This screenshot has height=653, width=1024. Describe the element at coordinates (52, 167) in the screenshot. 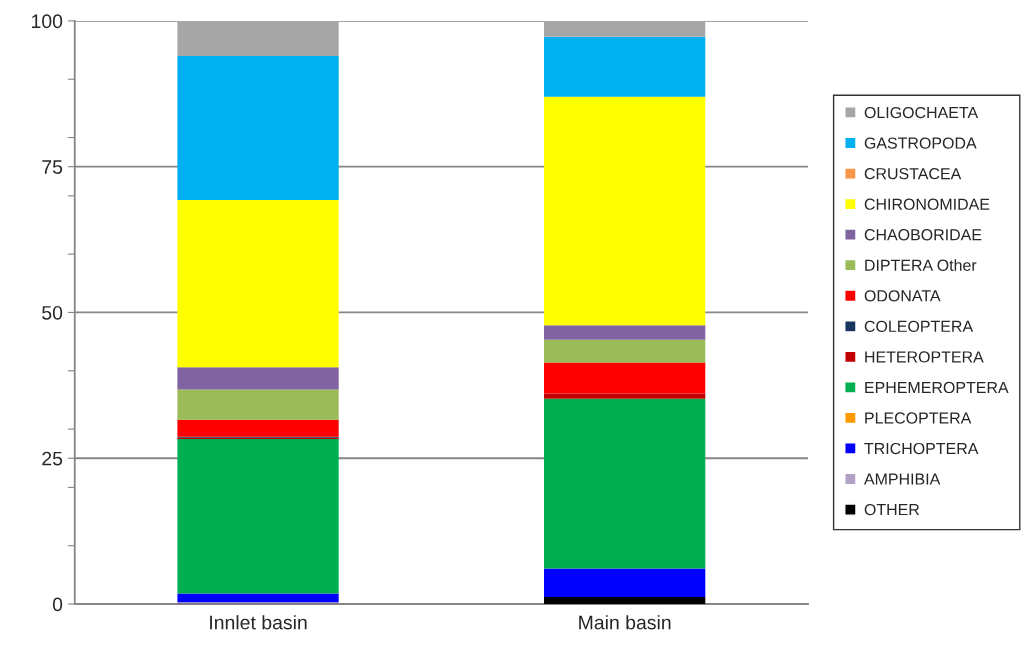

I see `y-tick-label: 75` at that location.